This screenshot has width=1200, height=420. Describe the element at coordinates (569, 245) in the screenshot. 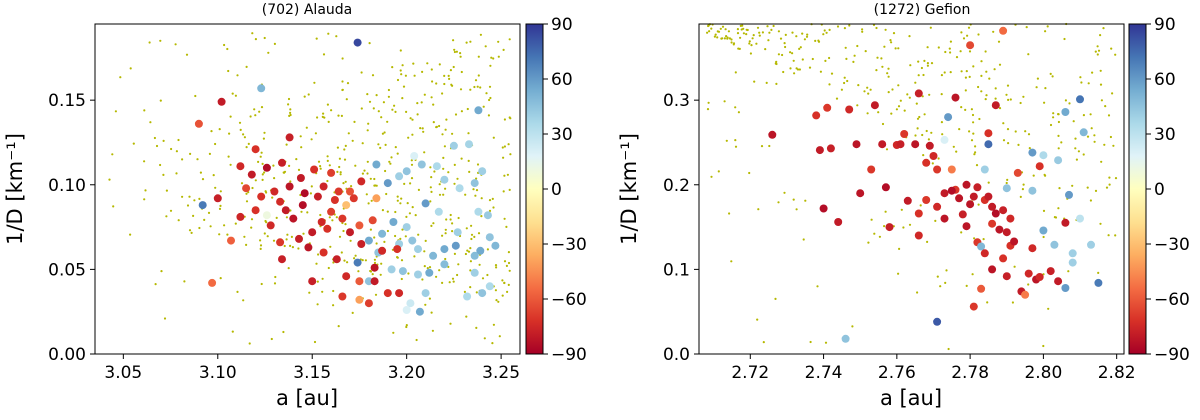

I see `colorbar-tick-label: −30` at that location.